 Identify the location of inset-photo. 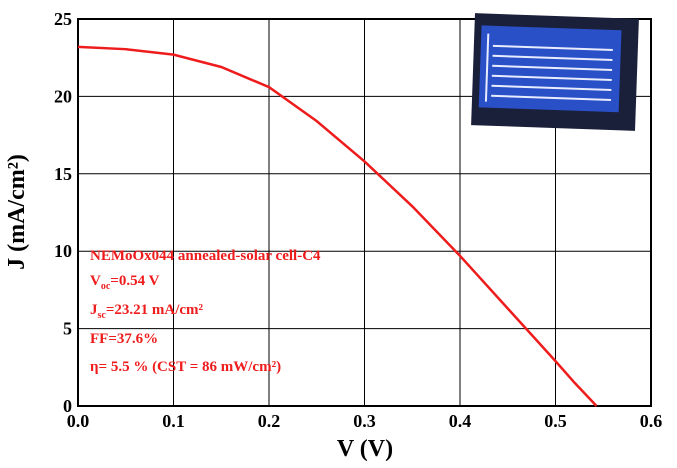
(555, 72).